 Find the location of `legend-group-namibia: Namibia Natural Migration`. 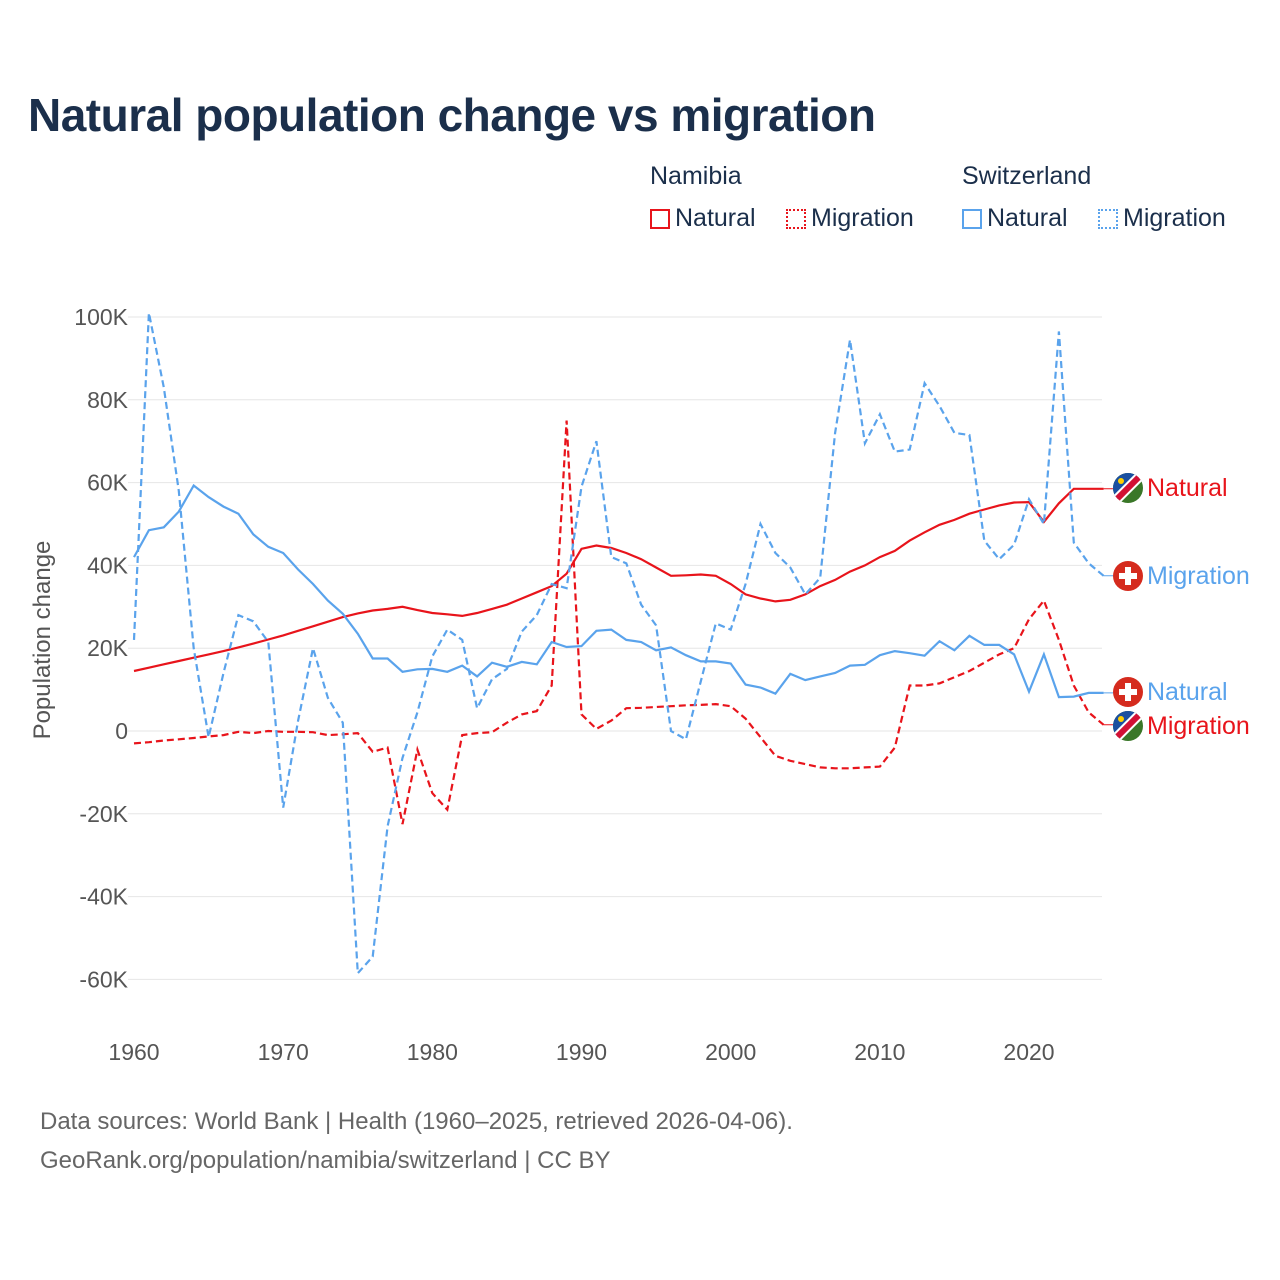

legend-group-namibia: Namibia Natural Migration is located at coordinates (782, 197).